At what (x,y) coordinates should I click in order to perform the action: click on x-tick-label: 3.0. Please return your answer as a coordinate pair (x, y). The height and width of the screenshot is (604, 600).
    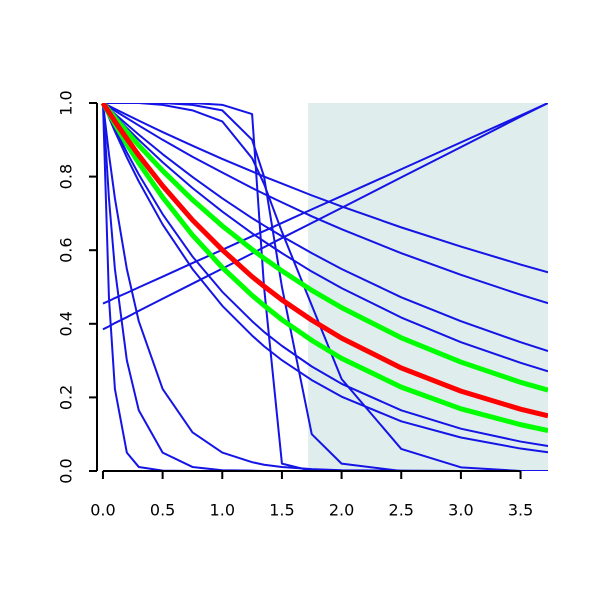
    Looking at the image, I should click on (460, 510).